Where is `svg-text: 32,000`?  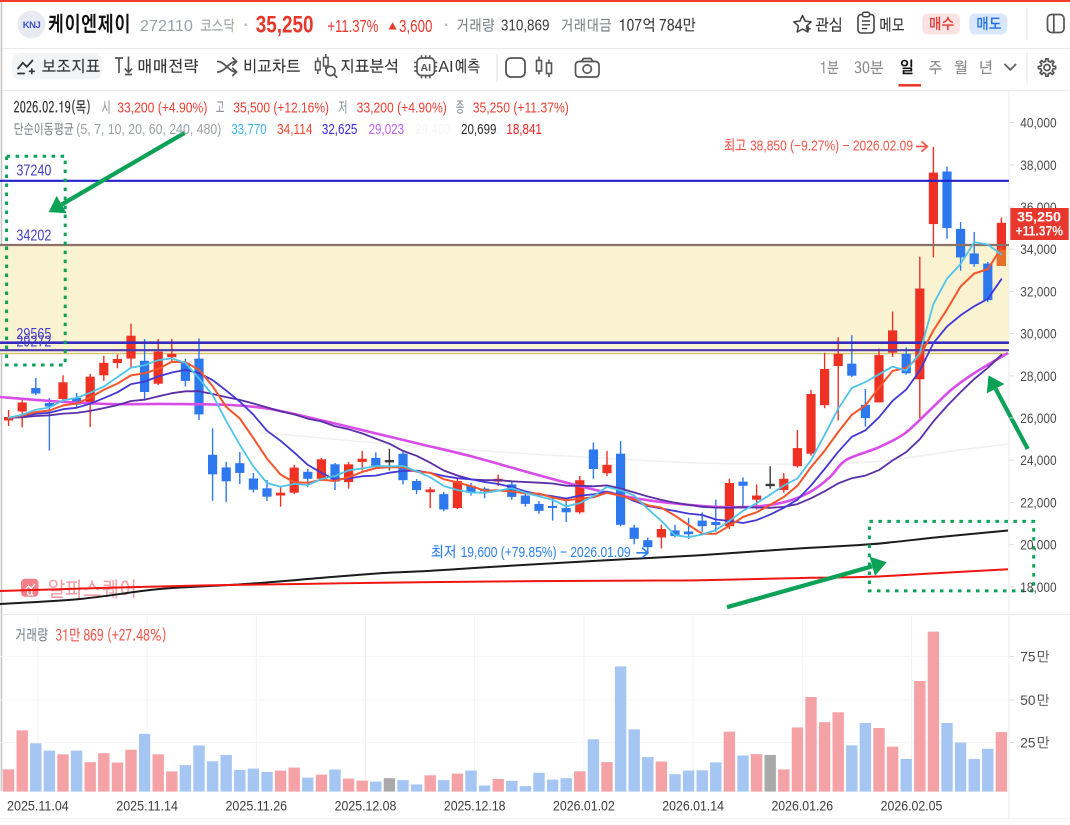 svg-text: 32,000 is located at coordinates (1038, 291).